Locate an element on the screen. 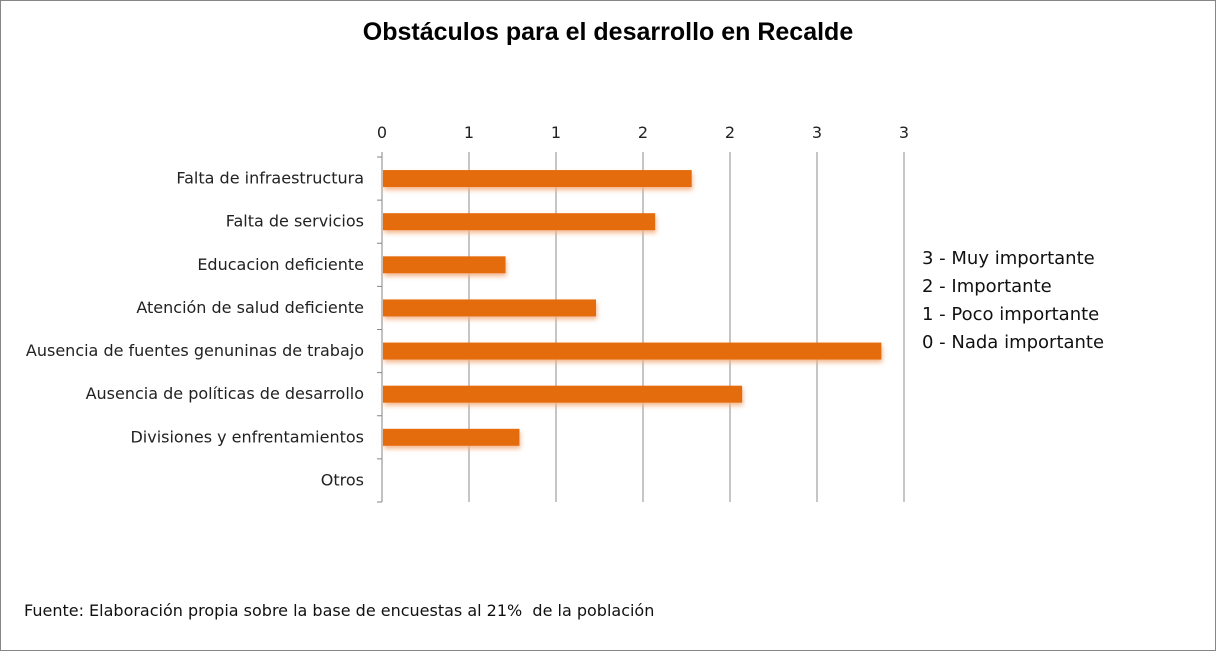 The height and width of the screenshot is (651, 1216). chart-title: Obstáculos para el desarrollo en Recalde is located at coordinates (608, 32).